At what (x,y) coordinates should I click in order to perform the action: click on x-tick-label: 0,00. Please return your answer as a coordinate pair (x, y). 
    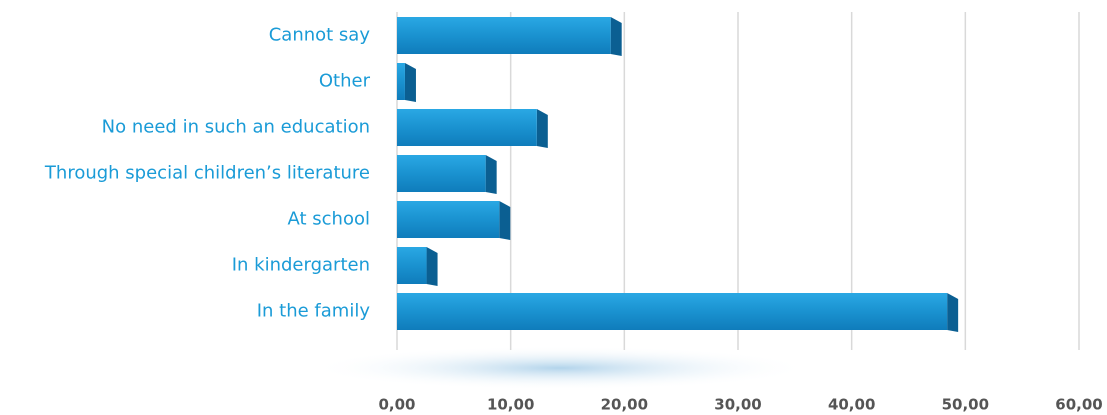
    Looking at the image, I should click on (396, 405).